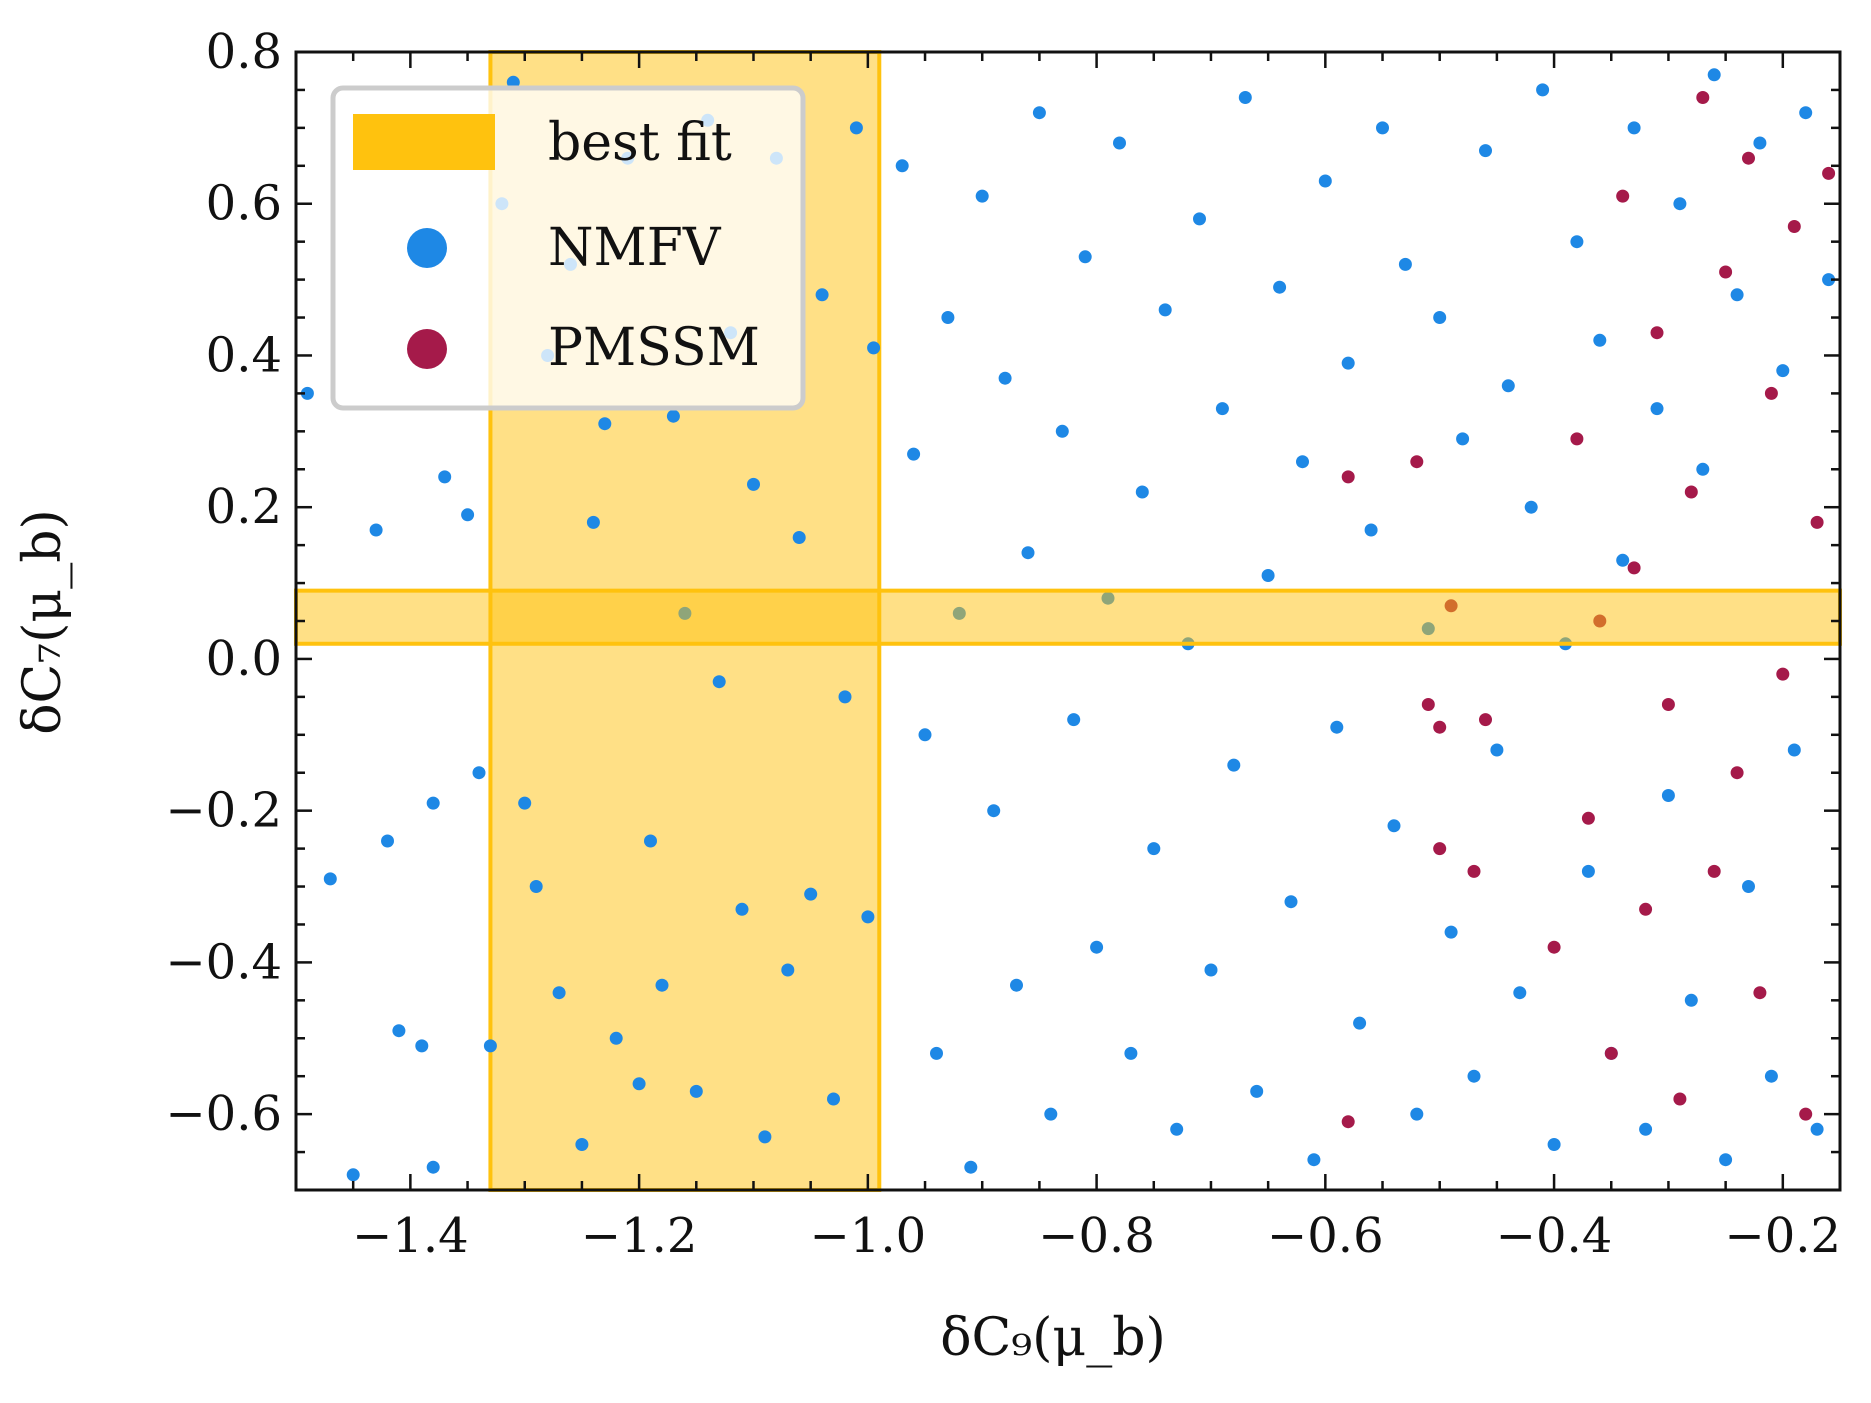 The width and height of the screenshot is (1871, 1403). Describe the element at coordinates (1554, 1236) in the screenshot. I see `x-tick-label: −0.4` at that location.